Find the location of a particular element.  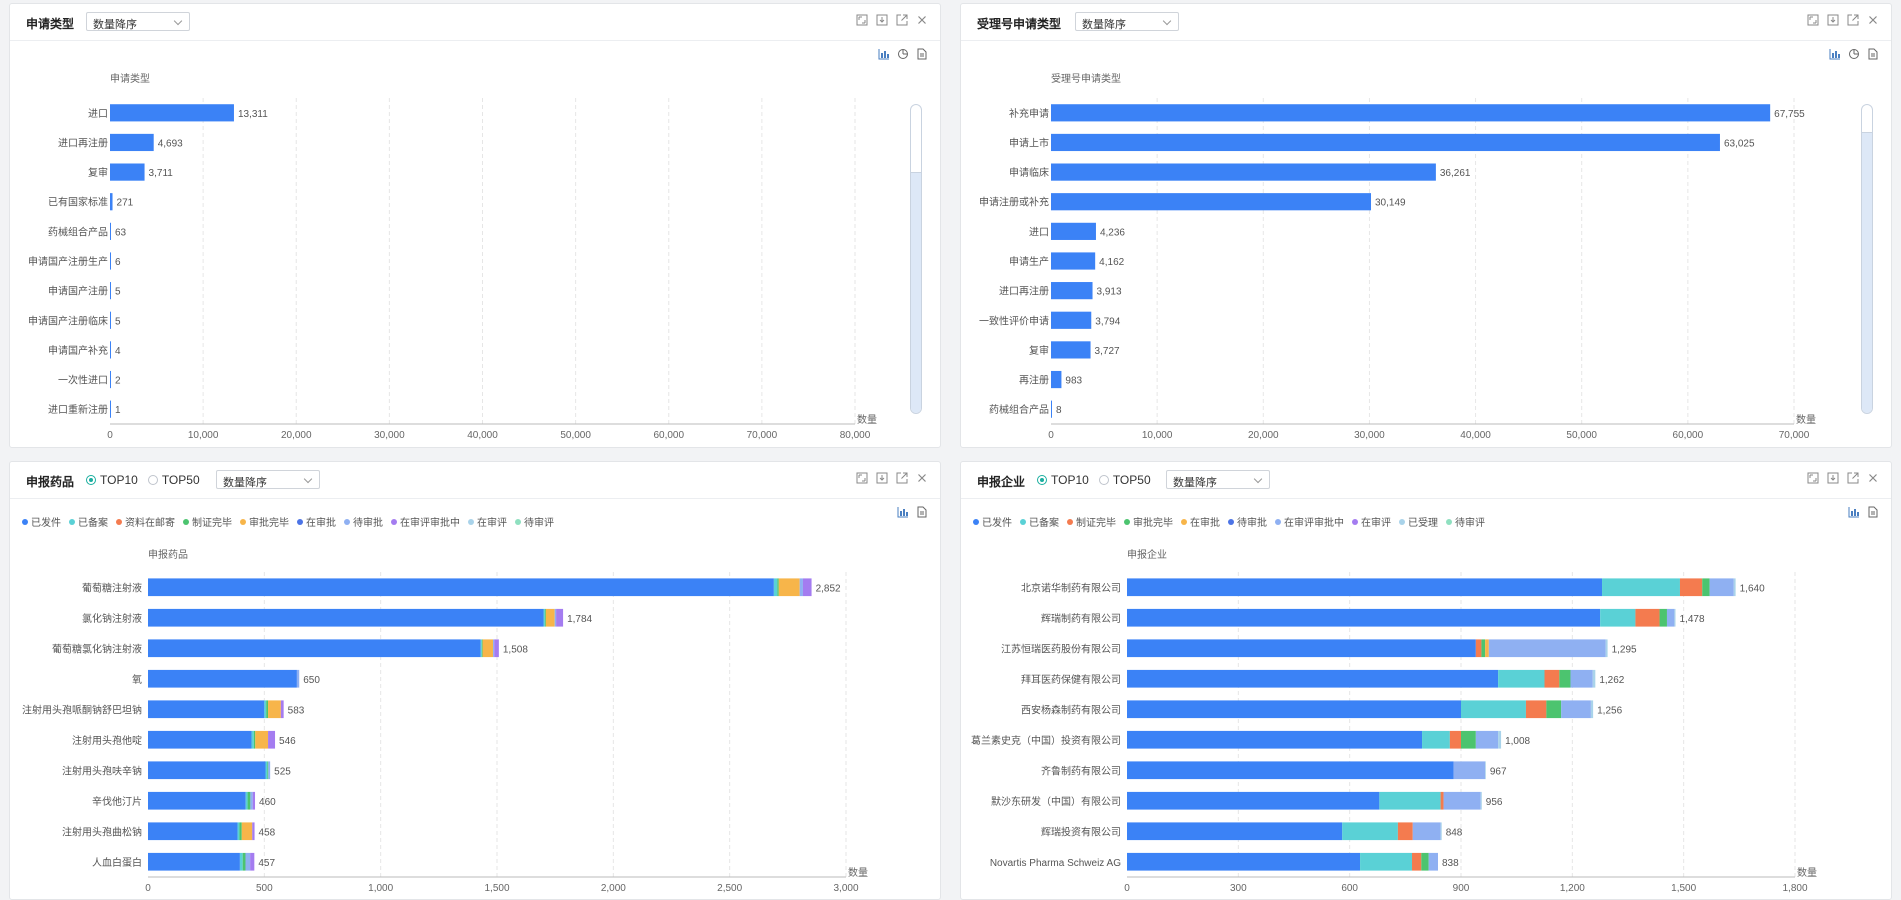

legend-item: 在审评审批中 is located at coordinates (1309, 521).